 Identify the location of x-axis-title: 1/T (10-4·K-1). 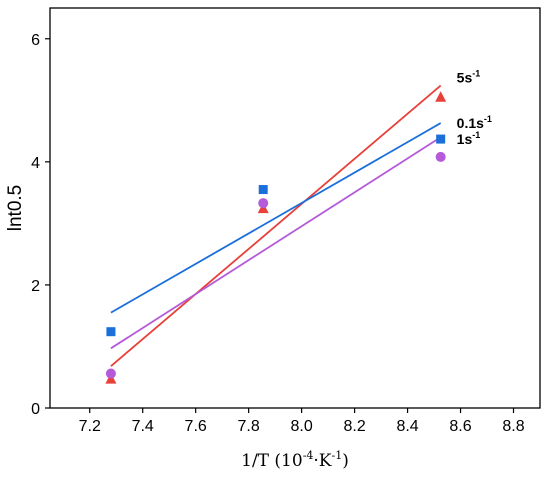
(295, 460).